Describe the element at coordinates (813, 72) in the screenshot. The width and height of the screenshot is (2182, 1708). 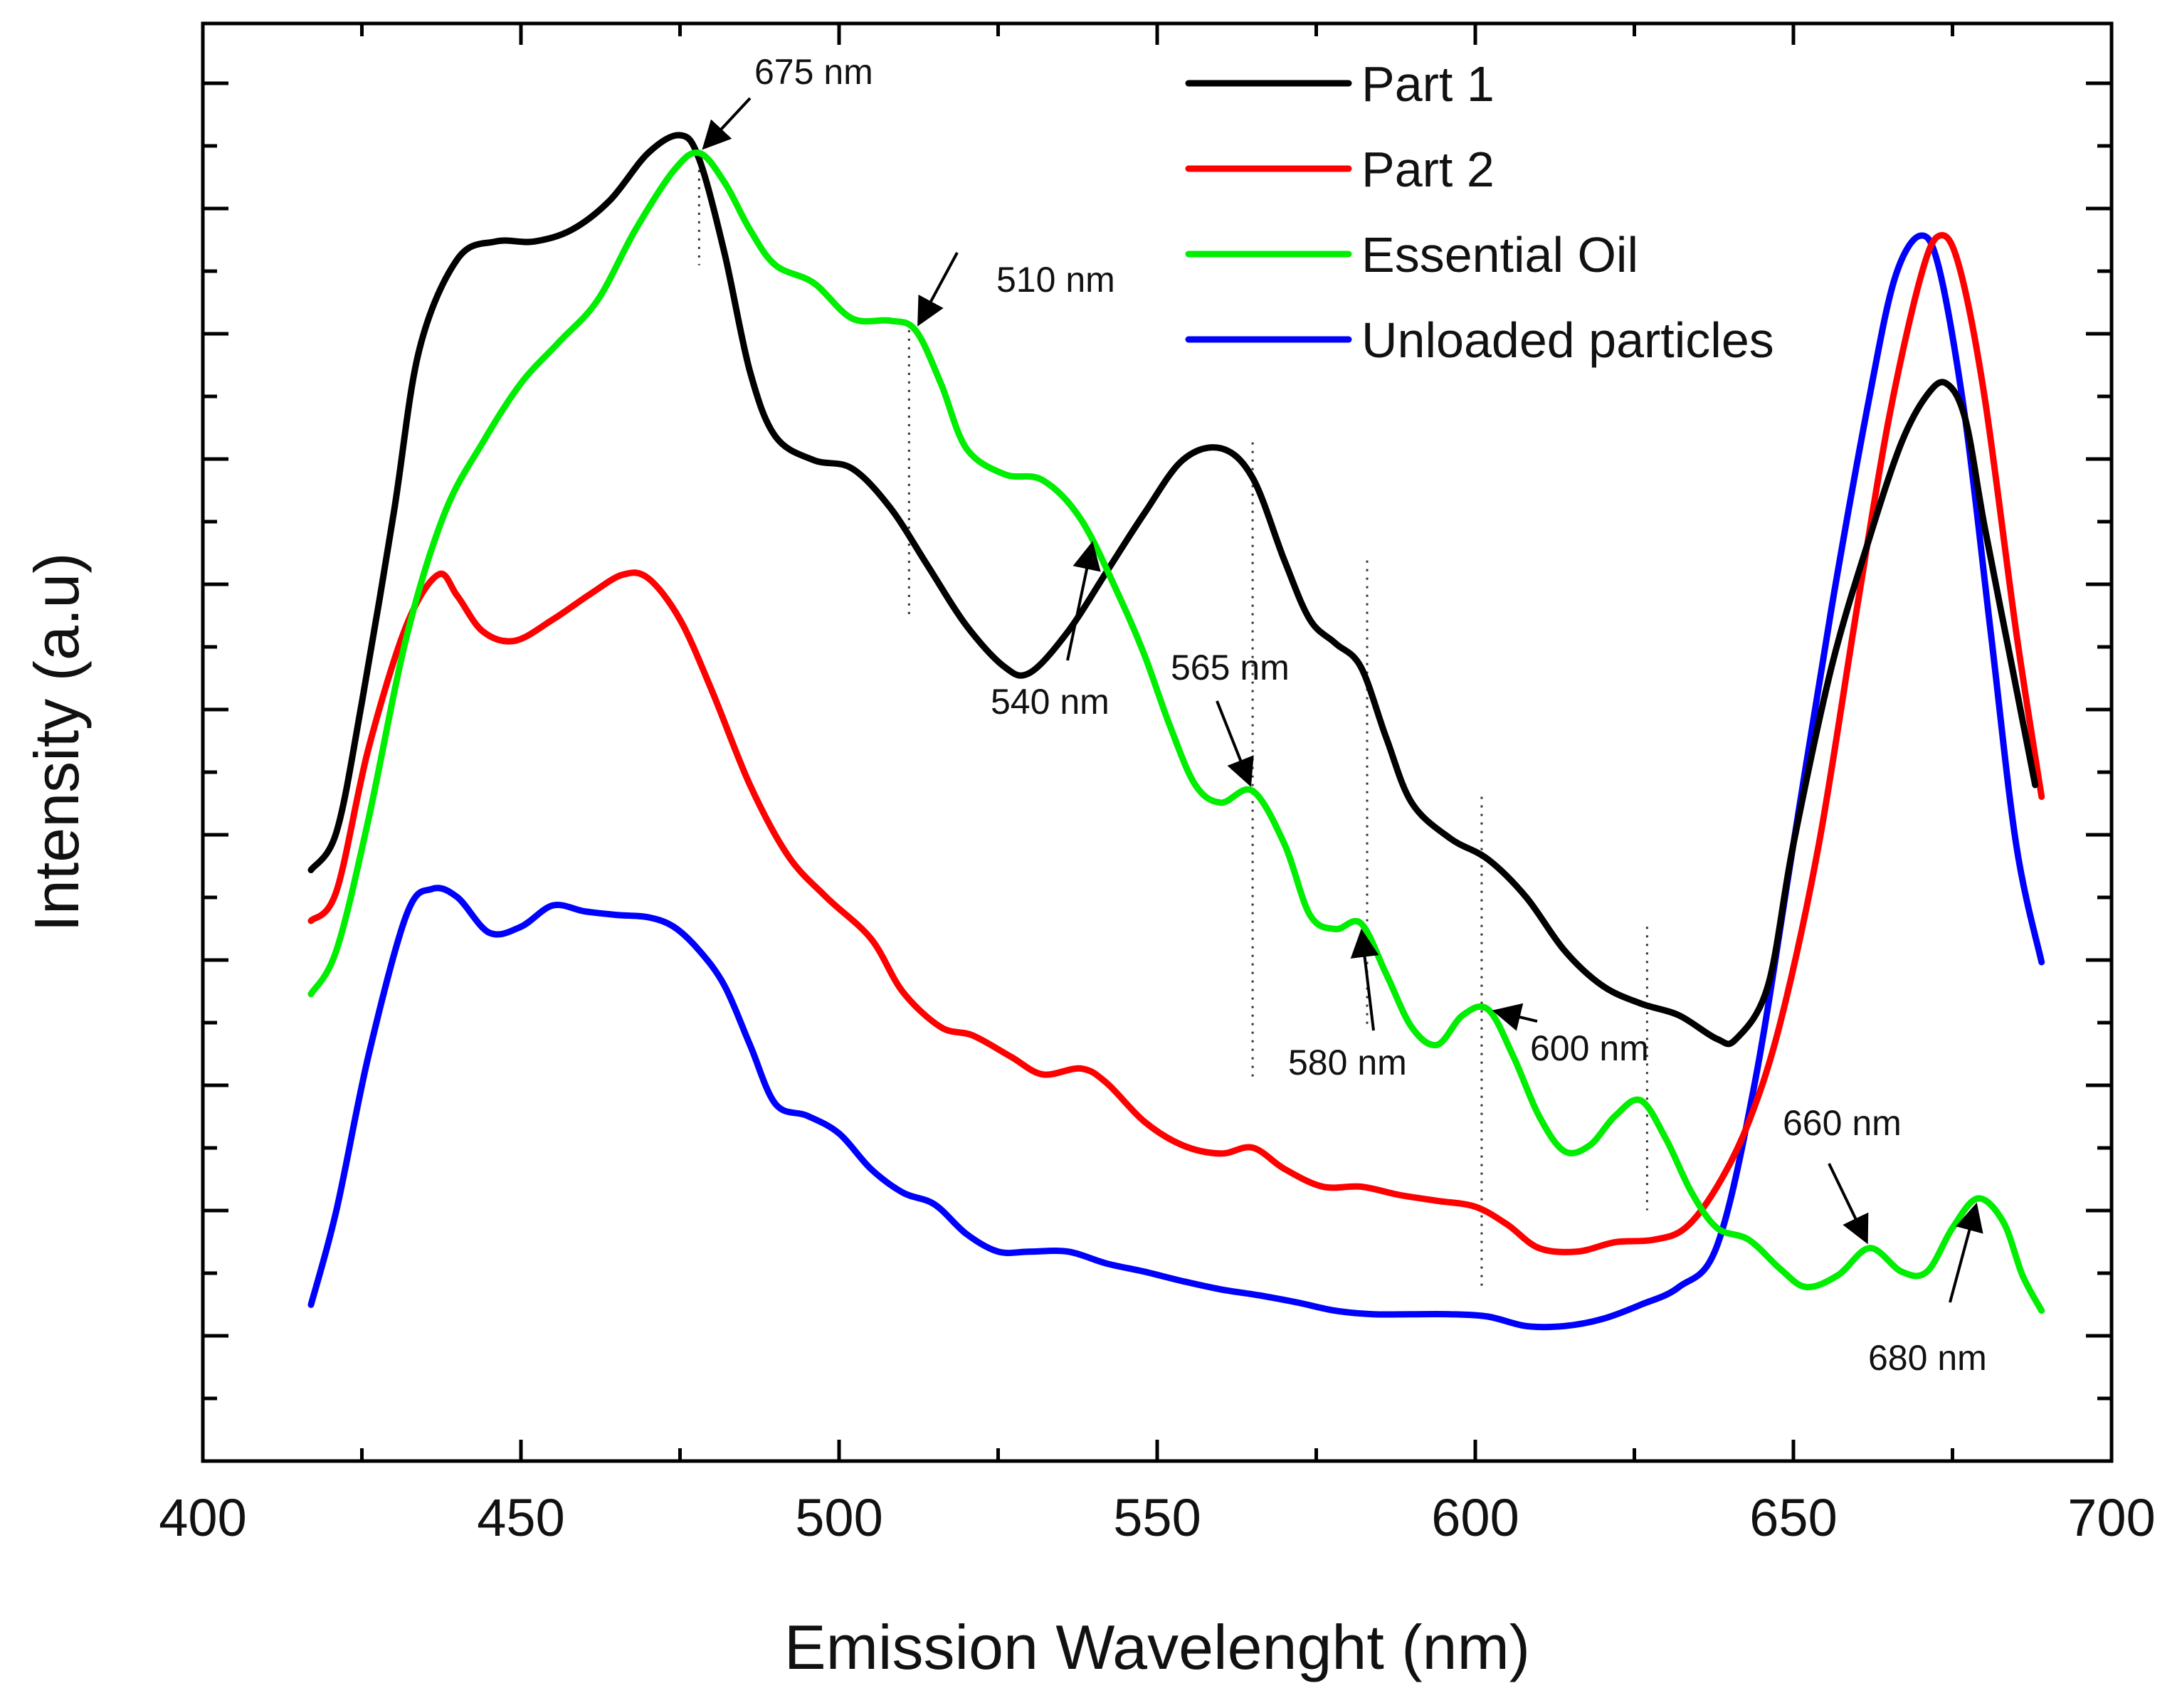
I see `annotation-label: 675 nm` at that location.